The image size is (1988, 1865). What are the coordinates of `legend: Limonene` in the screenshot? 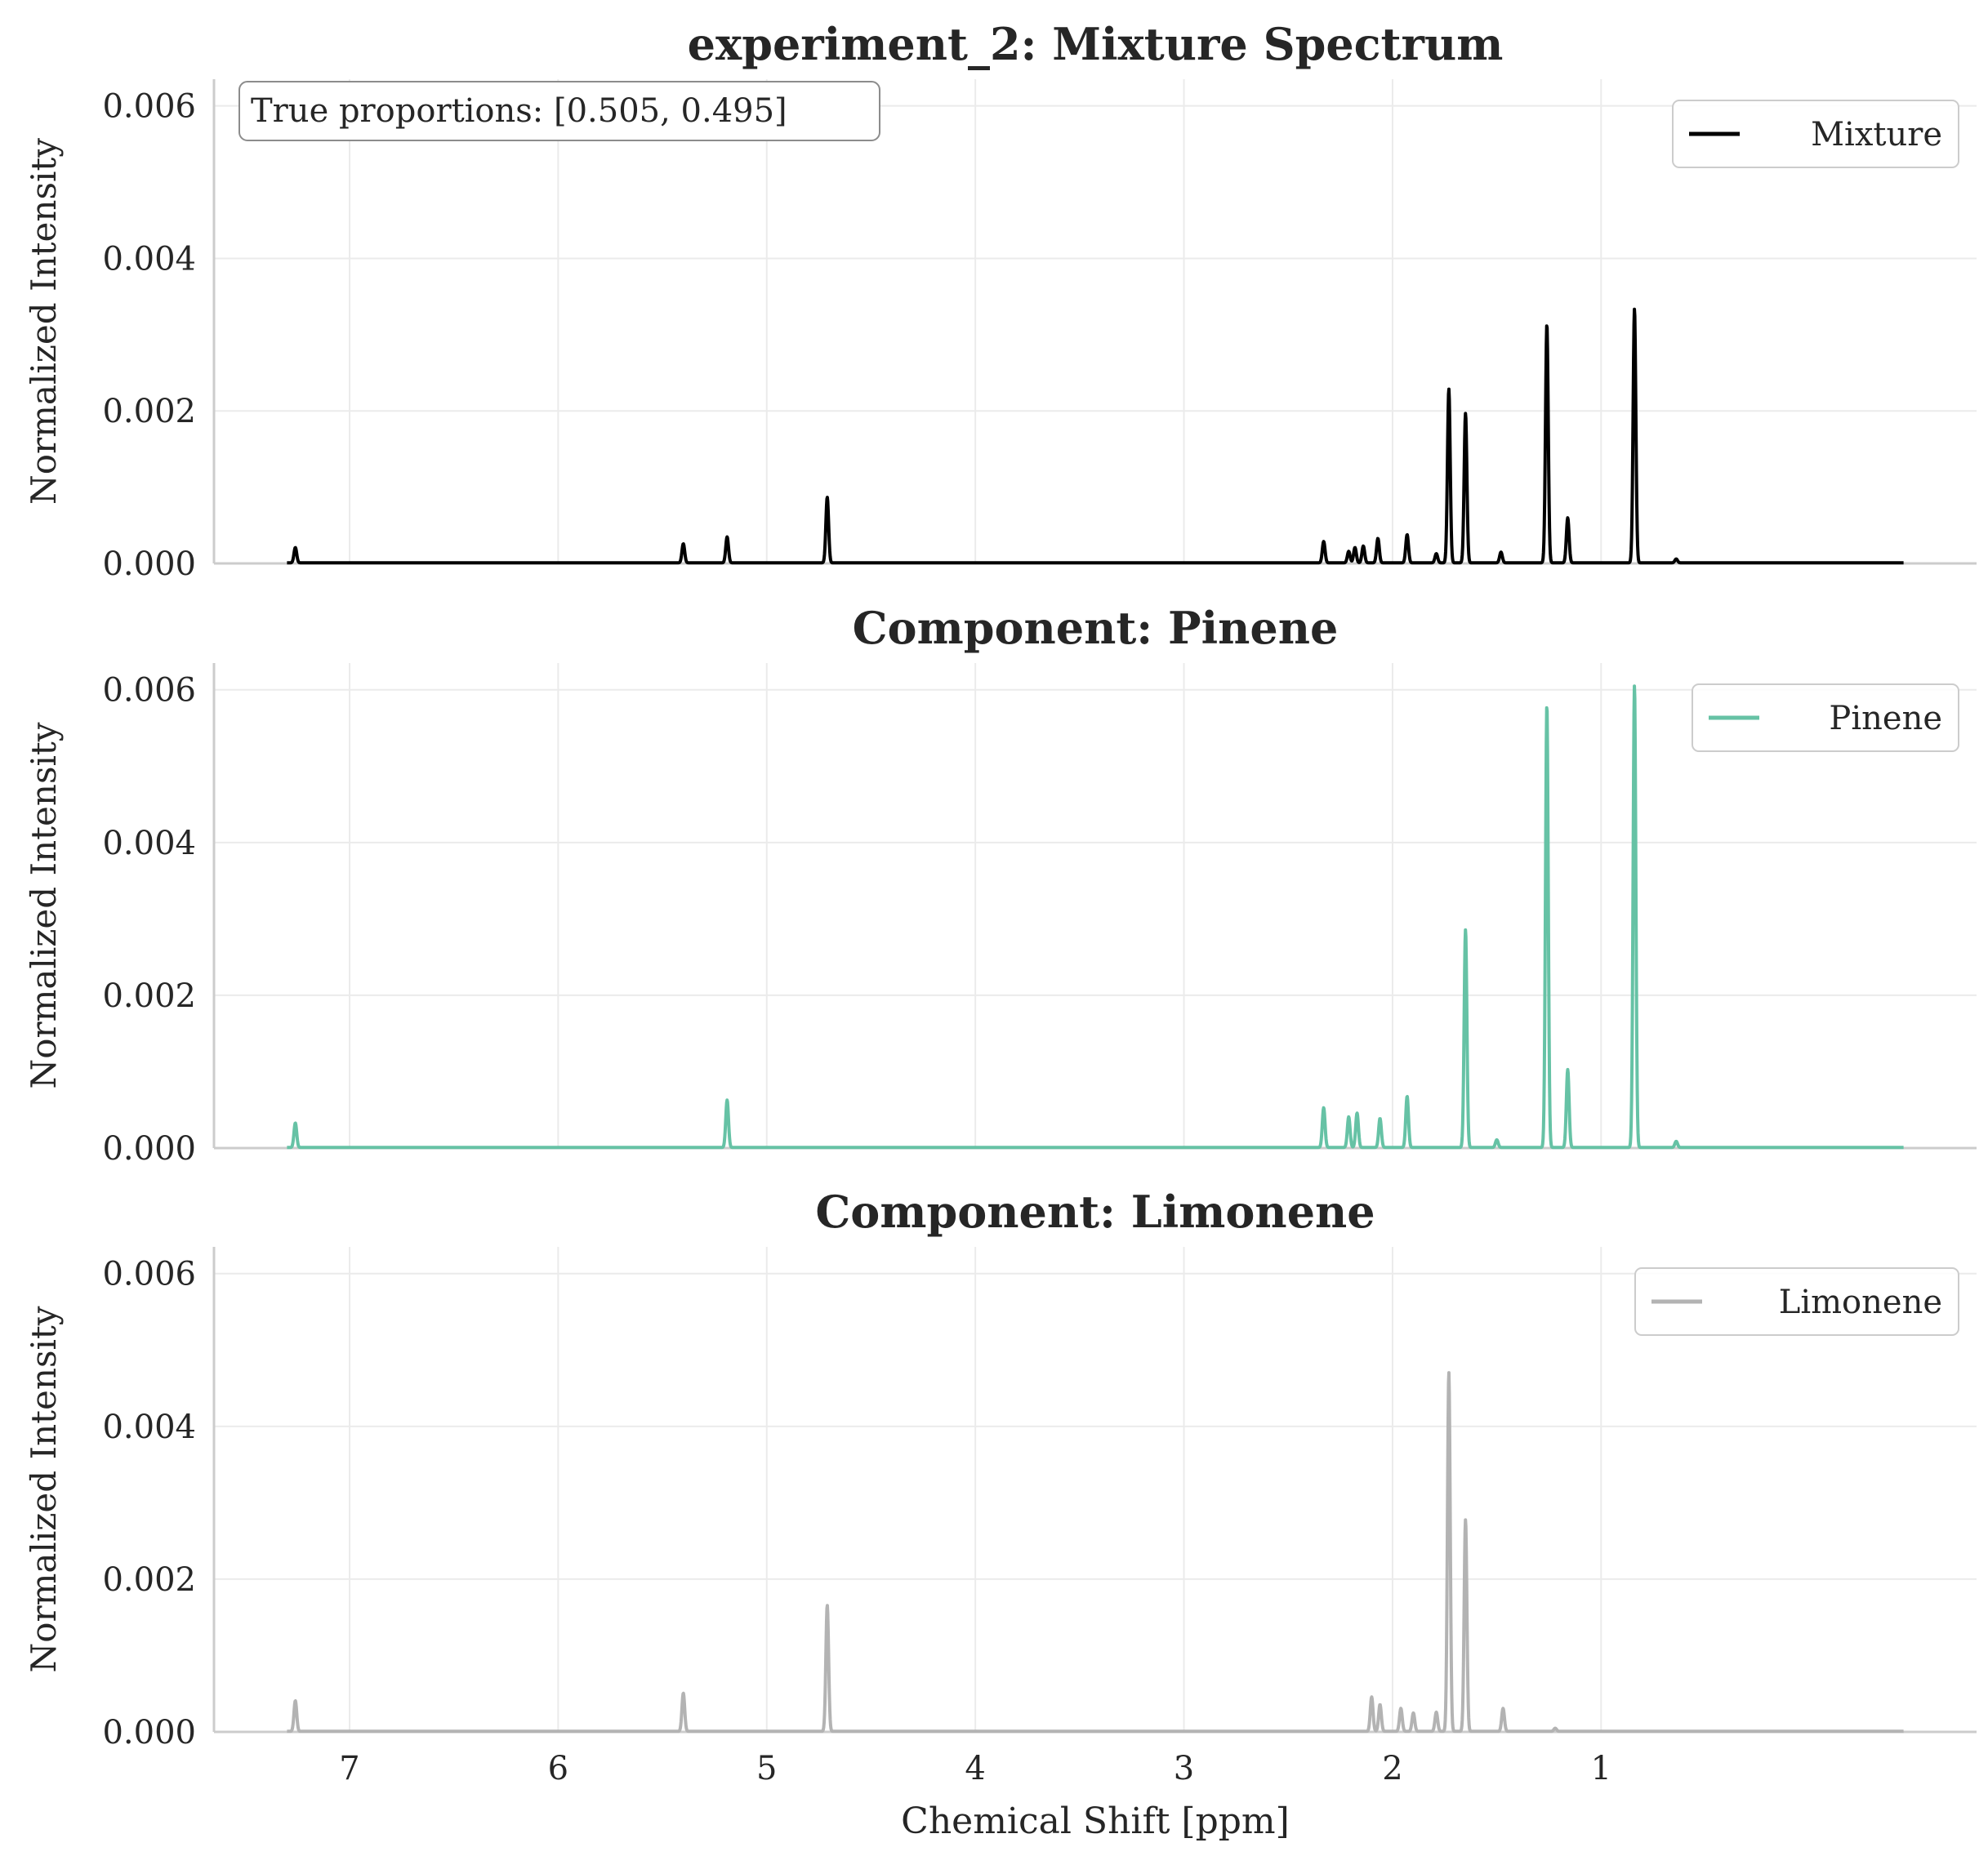 It's located at (1796, 1302).